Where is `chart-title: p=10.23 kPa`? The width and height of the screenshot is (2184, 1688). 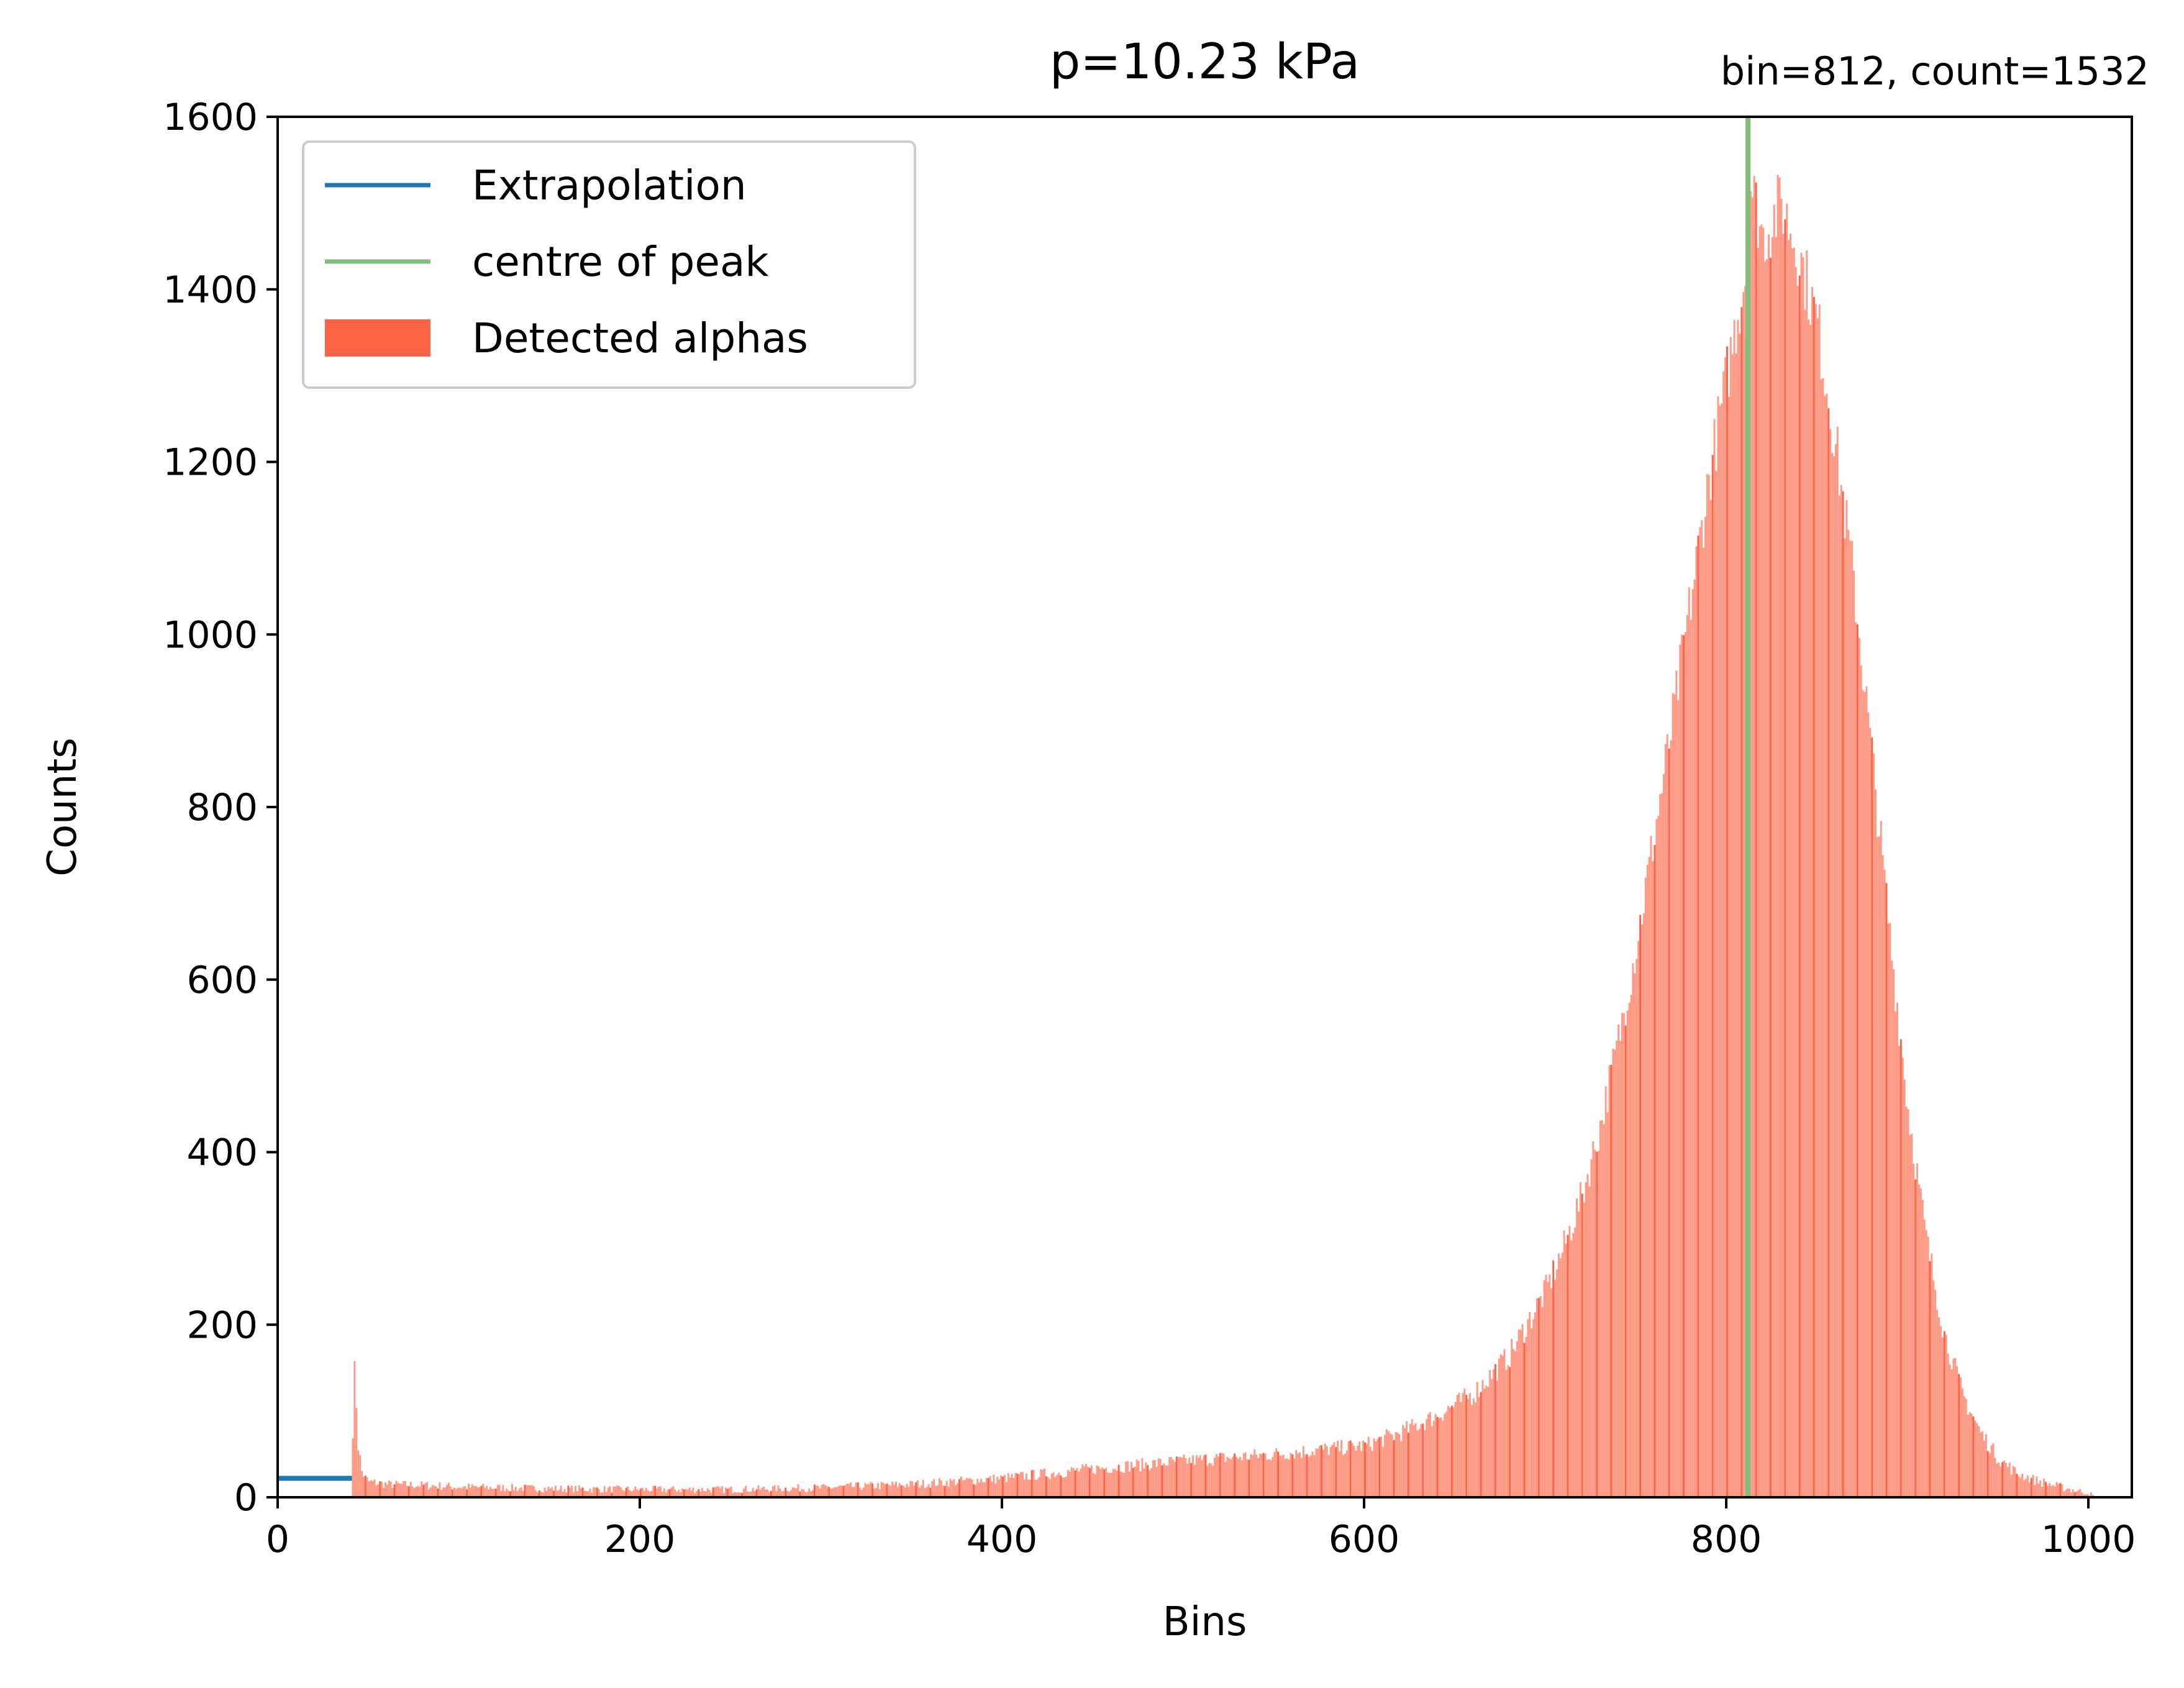 chart-title: p=10.23 kPa is located at coordinates (1205, 62).